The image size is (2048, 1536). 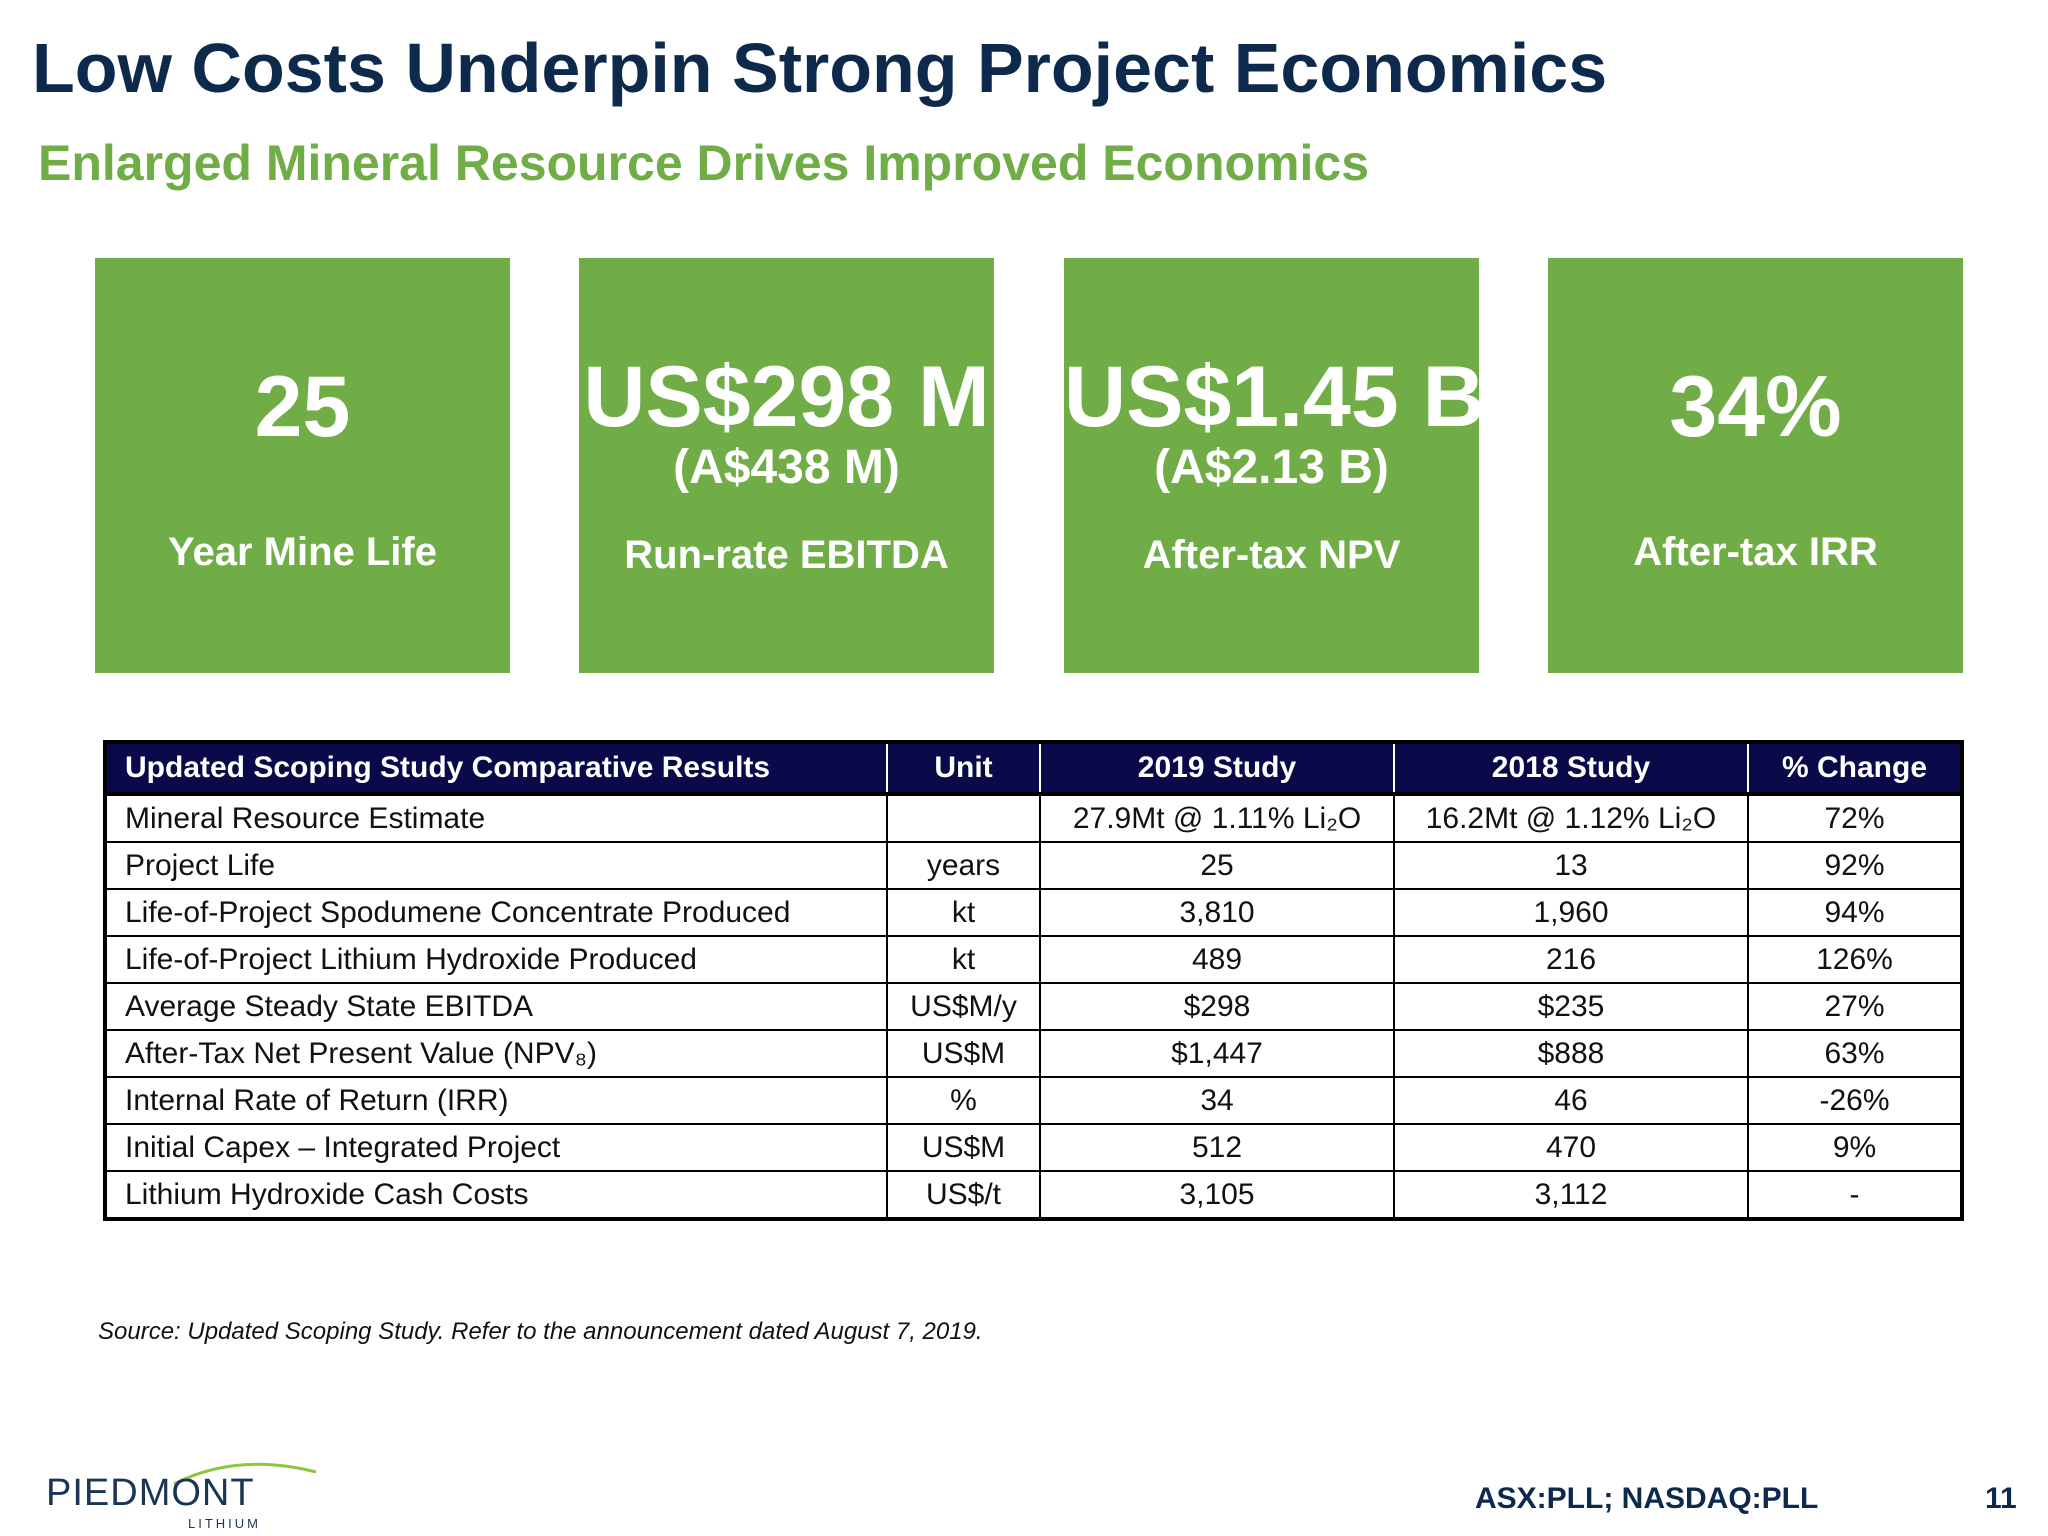 I want to click on column-header-change: % Change, so click(x=1855, y=768).